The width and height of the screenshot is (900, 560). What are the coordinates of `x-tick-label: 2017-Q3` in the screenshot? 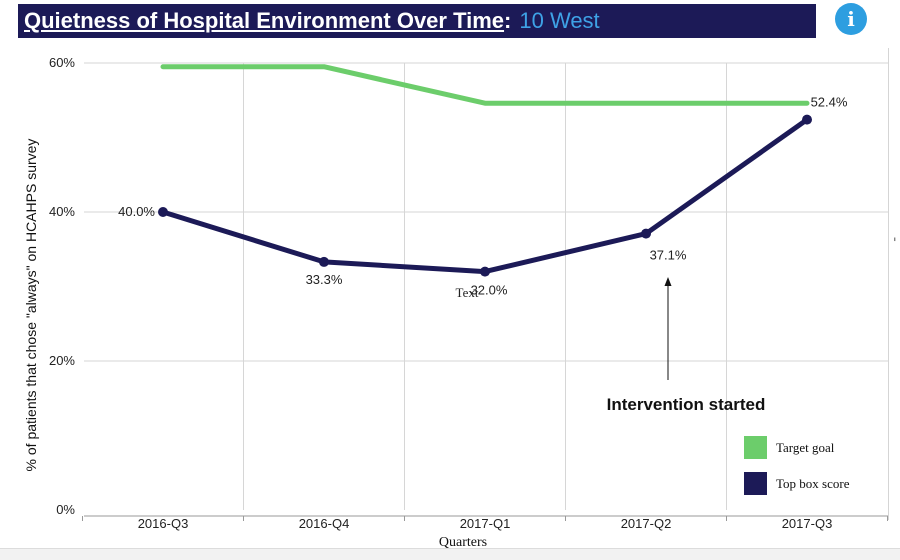 It's located at (807, 523).